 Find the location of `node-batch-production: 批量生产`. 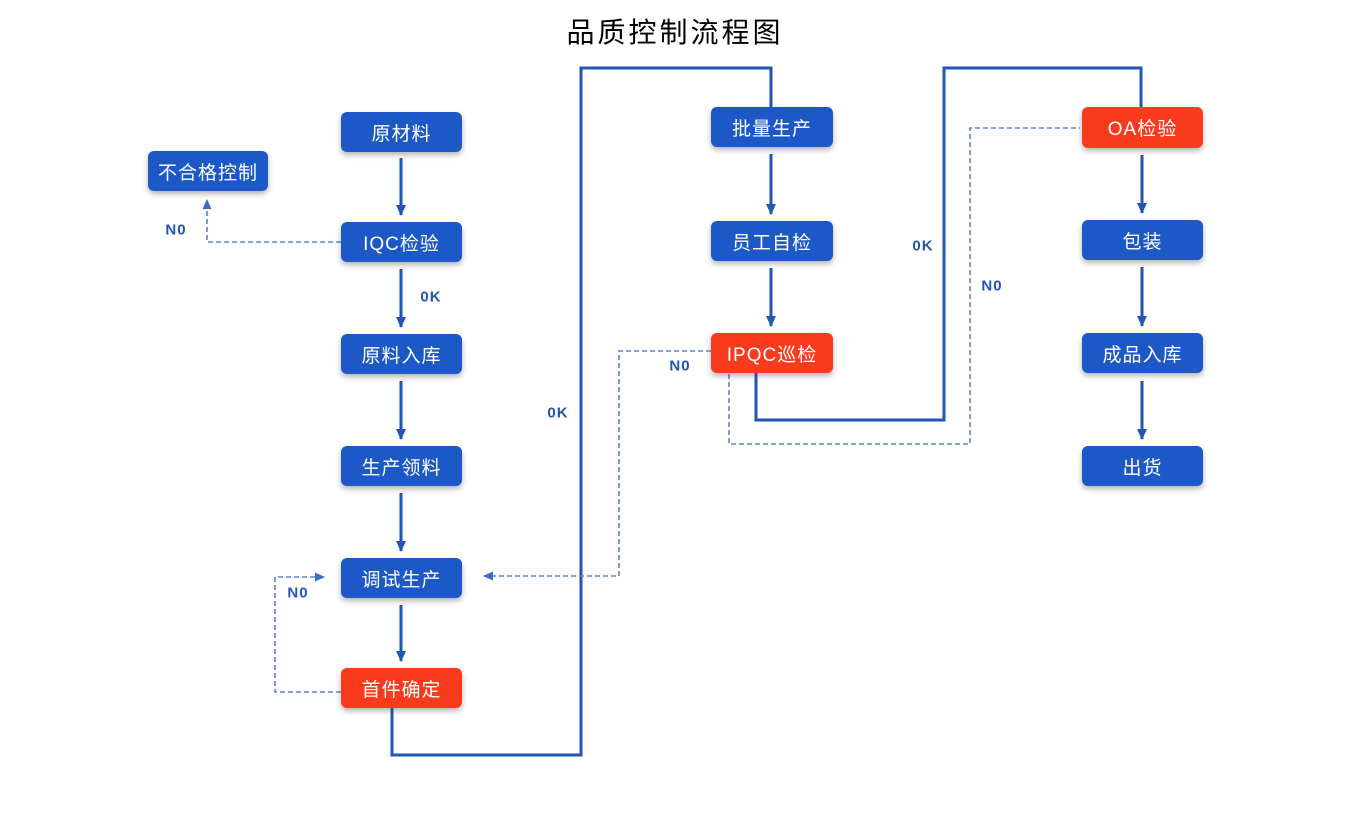

node-batch-production: 批量生产 is located at coordinates (772, 127).